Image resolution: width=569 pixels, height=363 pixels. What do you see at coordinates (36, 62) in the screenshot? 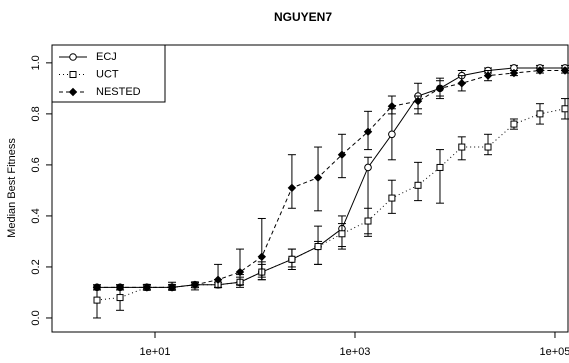
I see `y-tick-label: 1.0` at bounding box center [36, 62].